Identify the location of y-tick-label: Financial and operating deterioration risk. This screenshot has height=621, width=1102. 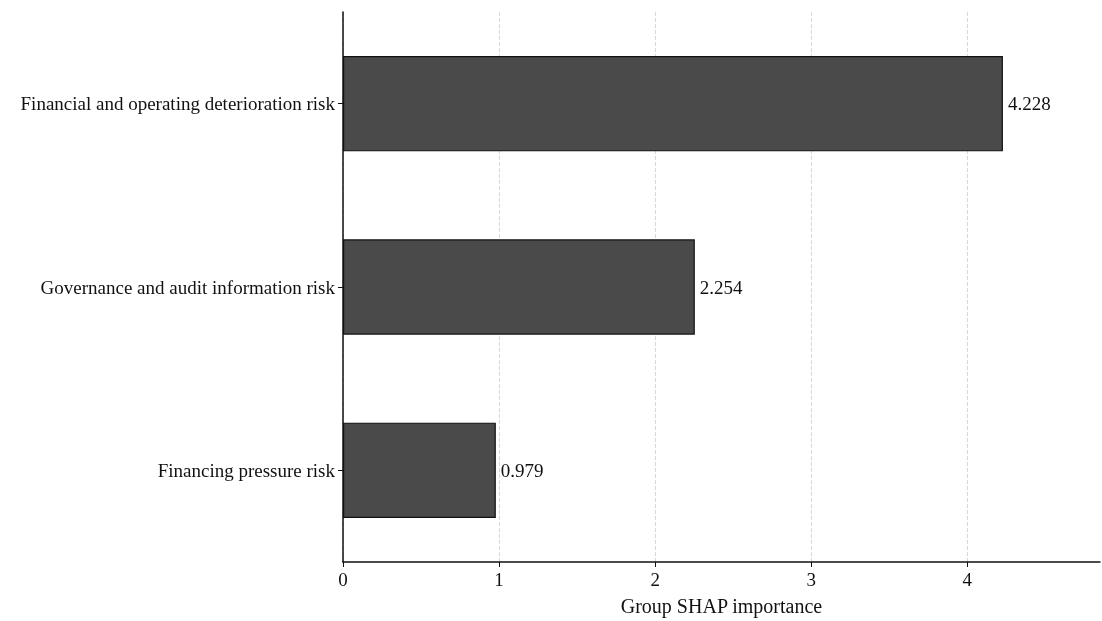
(178, 104).